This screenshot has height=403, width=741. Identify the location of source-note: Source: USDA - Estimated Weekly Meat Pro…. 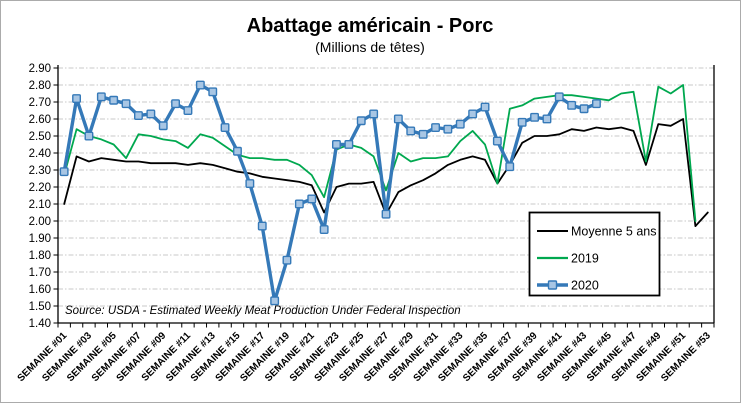
(263, 311).